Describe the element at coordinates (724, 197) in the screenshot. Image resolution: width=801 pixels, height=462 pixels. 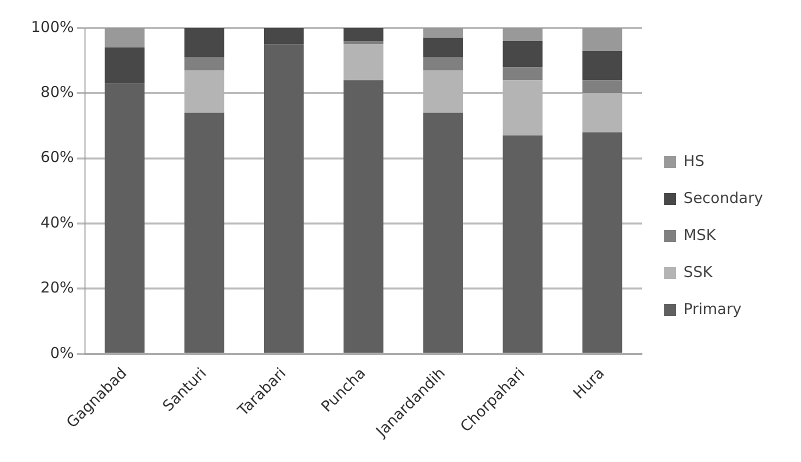
I see `legend-label: Secondary` at that location.